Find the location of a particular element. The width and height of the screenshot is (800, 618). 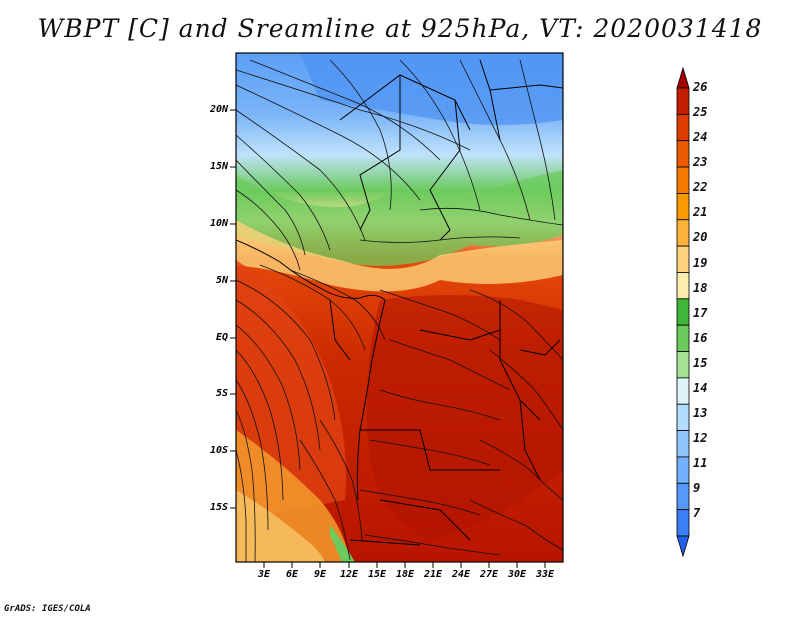

colorbar-label: 20 is located at coordinates (700, 237).